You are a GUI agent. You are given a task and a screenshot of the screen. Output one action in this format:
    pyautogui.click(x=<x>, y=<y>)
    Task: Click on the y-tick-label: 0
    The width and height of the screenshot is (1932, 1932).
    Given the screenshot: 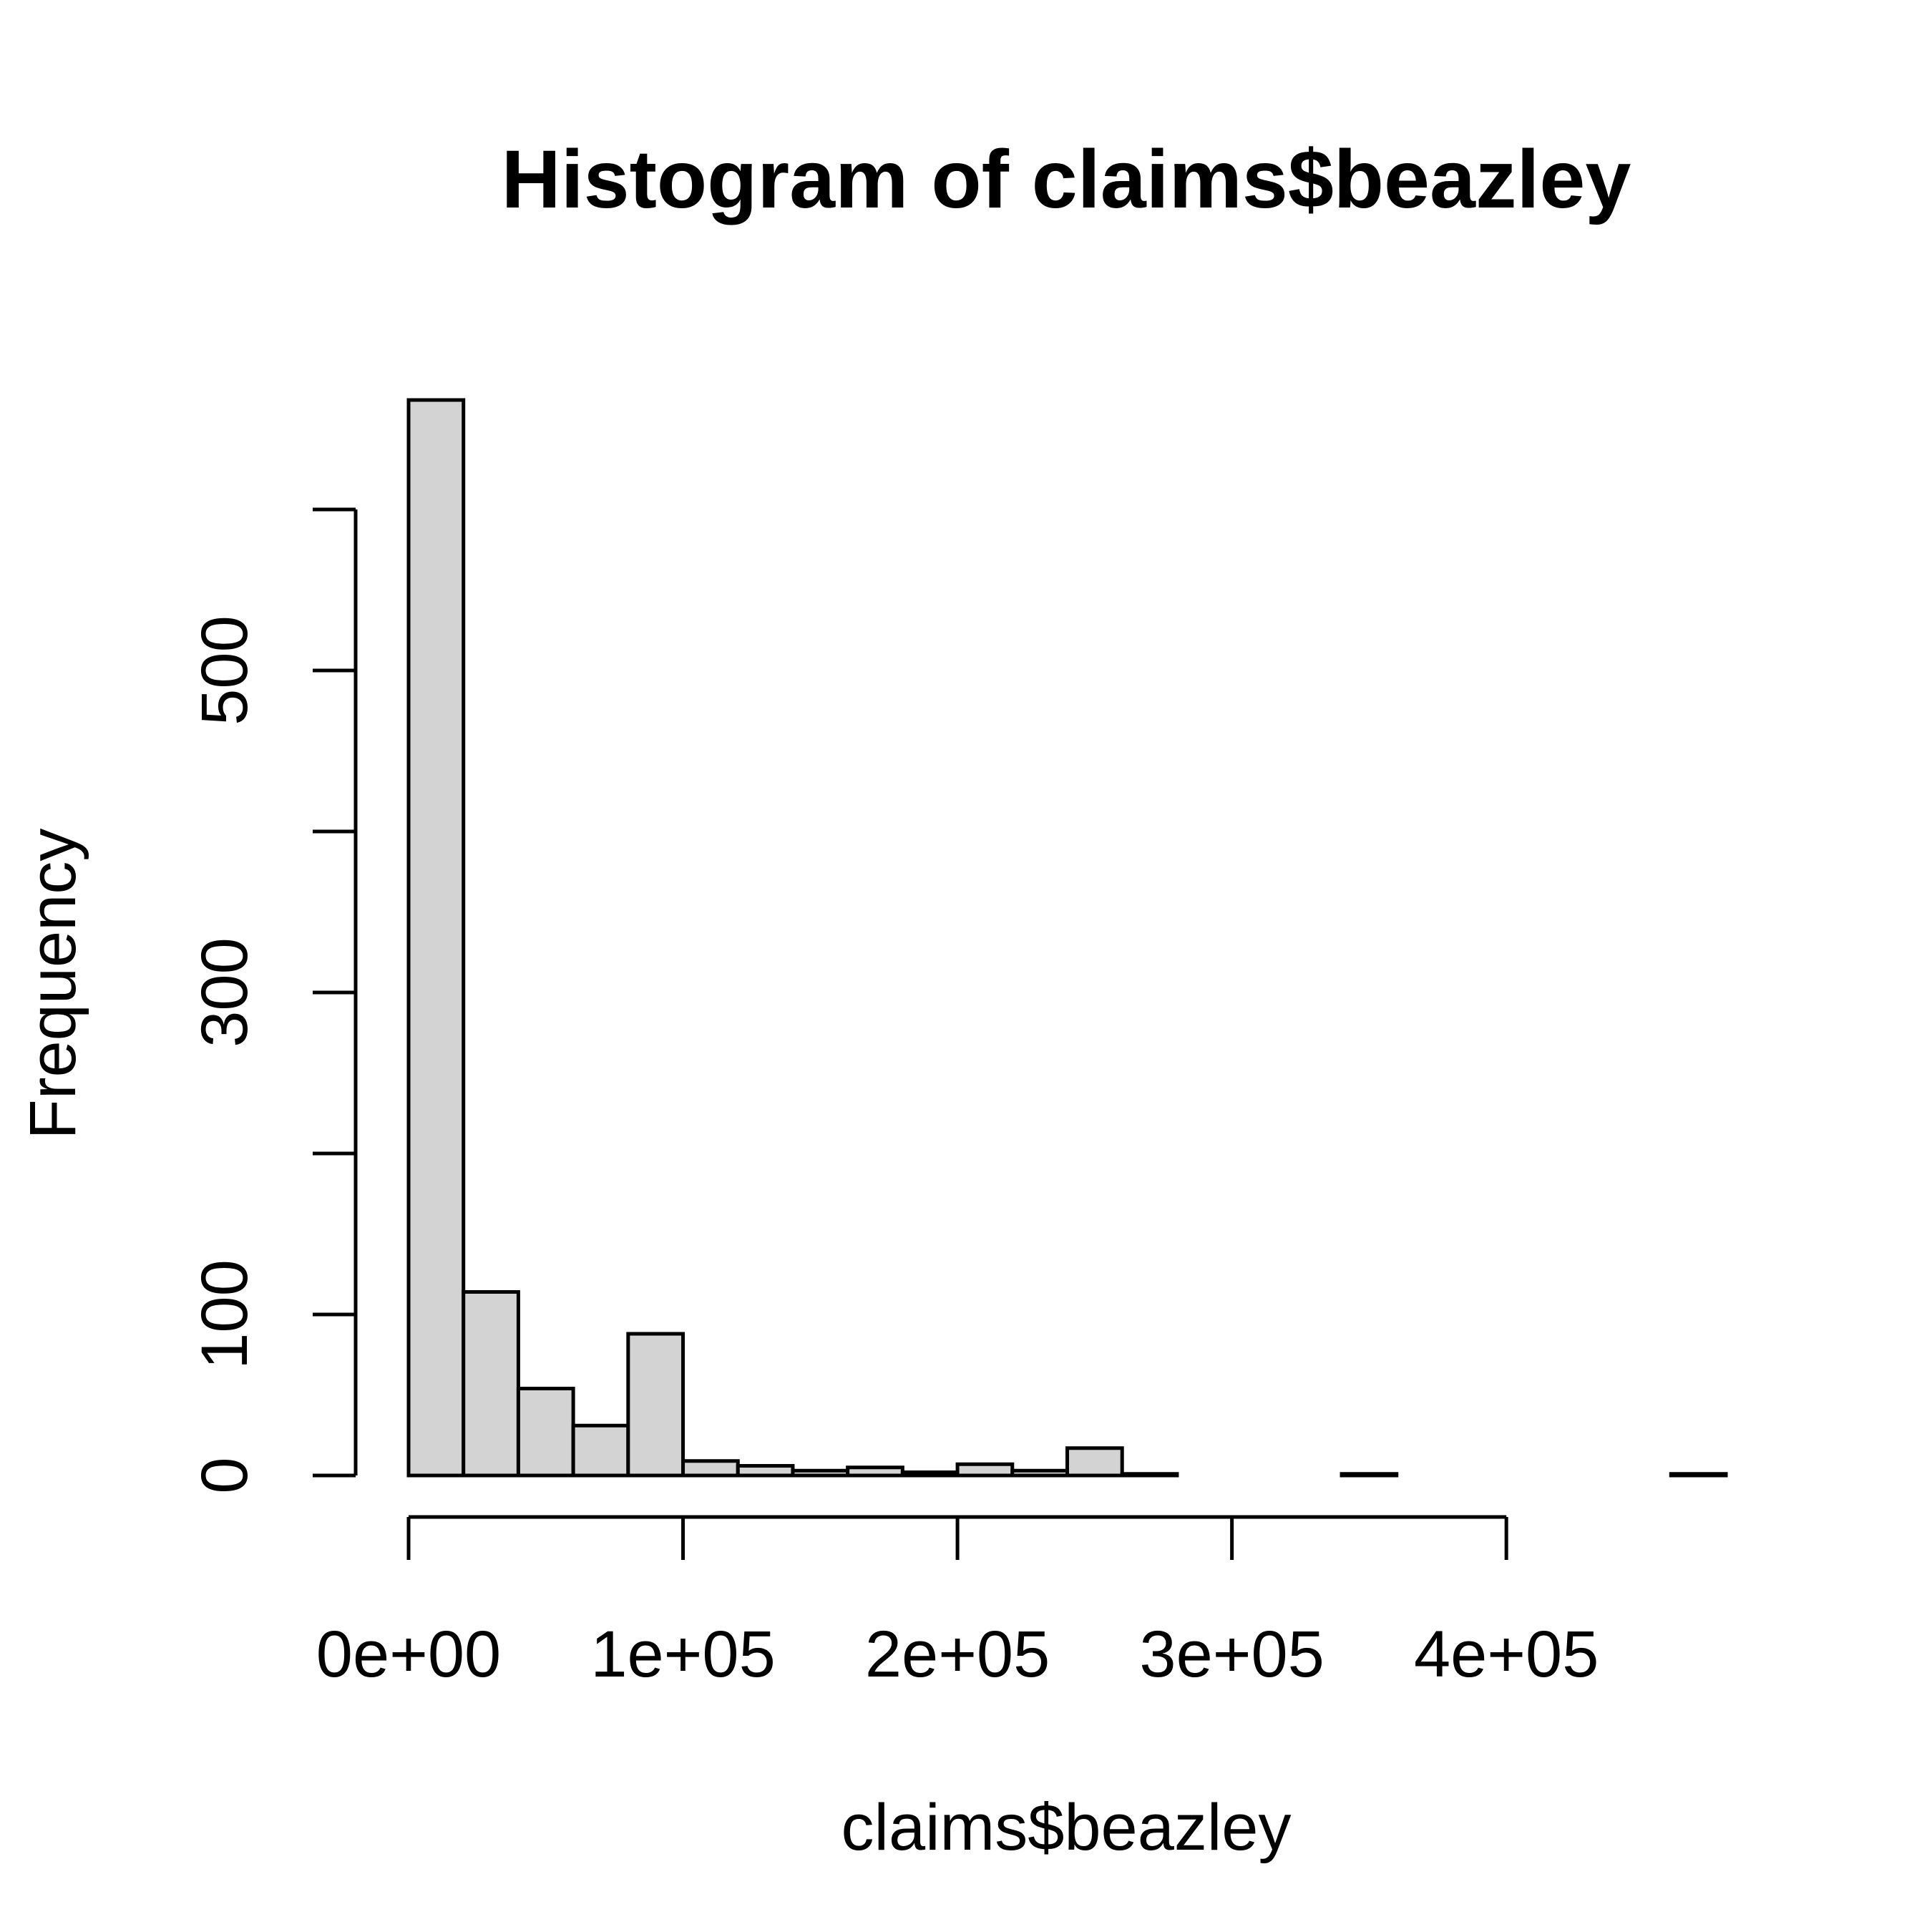 What is the action you would take?
    pyautogui.click(x=224, y=1475)
    